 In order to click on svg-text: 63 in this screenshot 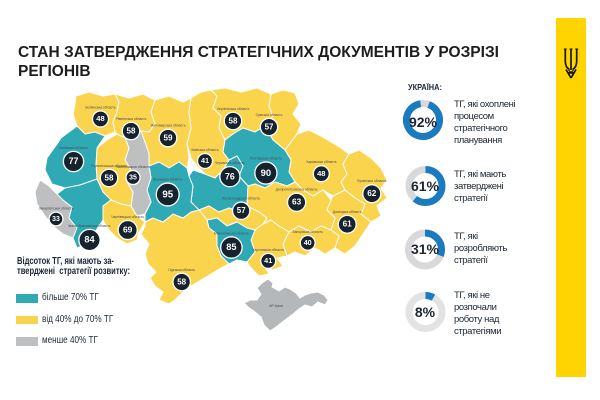, I will do `click(297, 202)`.